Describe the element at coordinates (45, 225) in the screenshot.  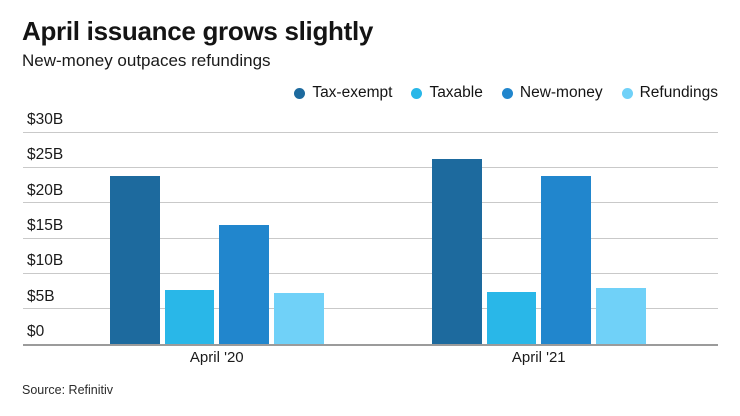
I see `y-tick-label: $15B` at that location.